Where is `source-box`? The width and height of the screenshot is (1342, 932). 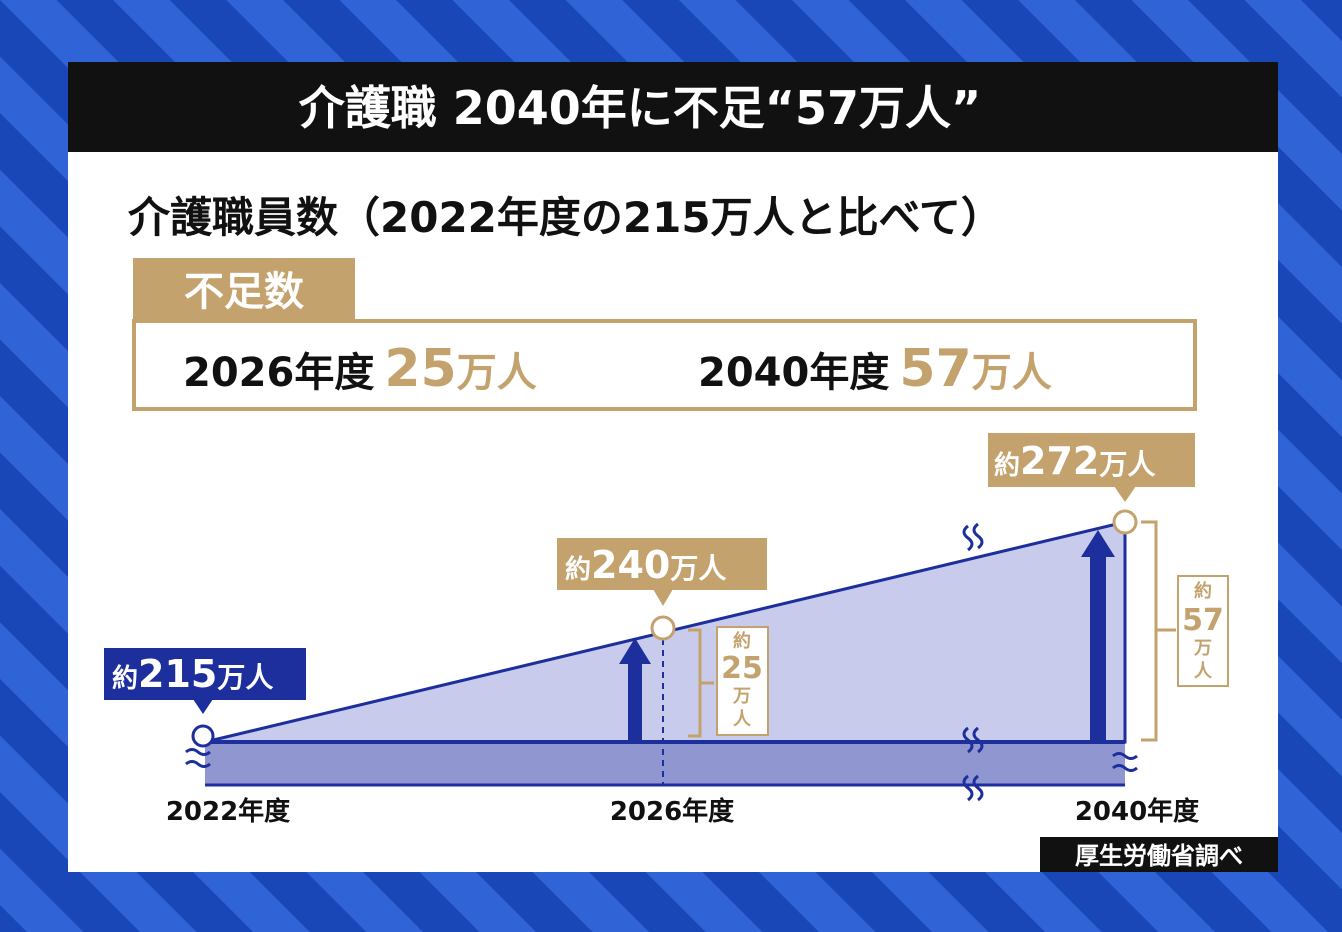
source-box is located at coordinates (1159, 854).